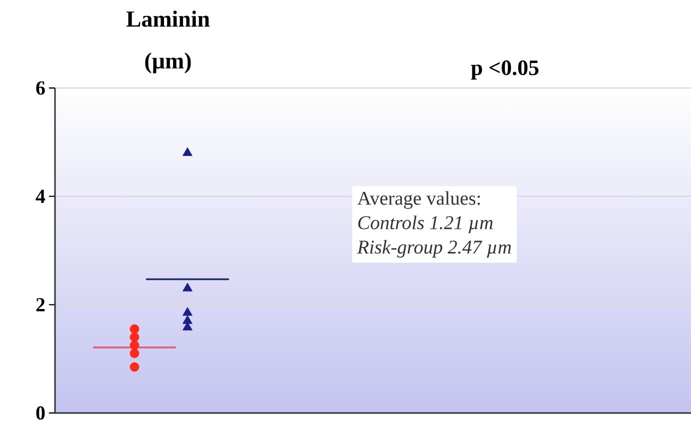  What do you see at coordinates (504, 70) in the screenshot?
I see `text: p <0.05` at bounding box center [504, 70].